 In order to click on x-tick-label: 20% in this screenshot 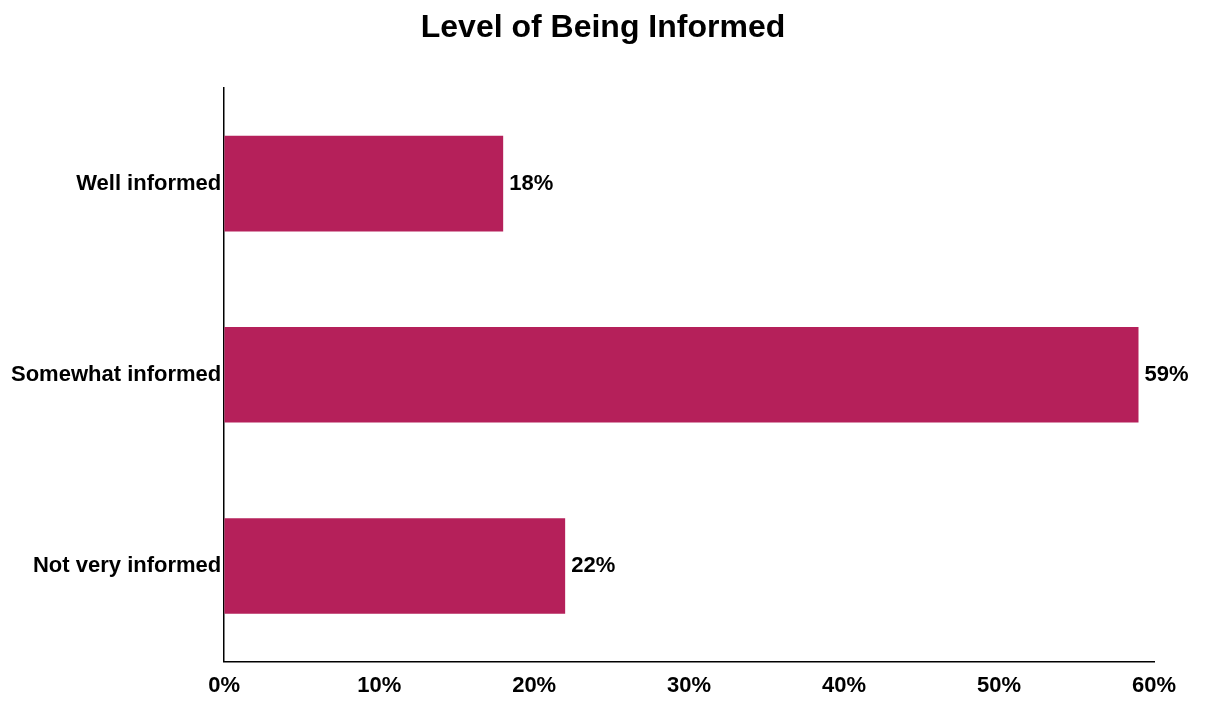, I will do `click(534, 684)`.